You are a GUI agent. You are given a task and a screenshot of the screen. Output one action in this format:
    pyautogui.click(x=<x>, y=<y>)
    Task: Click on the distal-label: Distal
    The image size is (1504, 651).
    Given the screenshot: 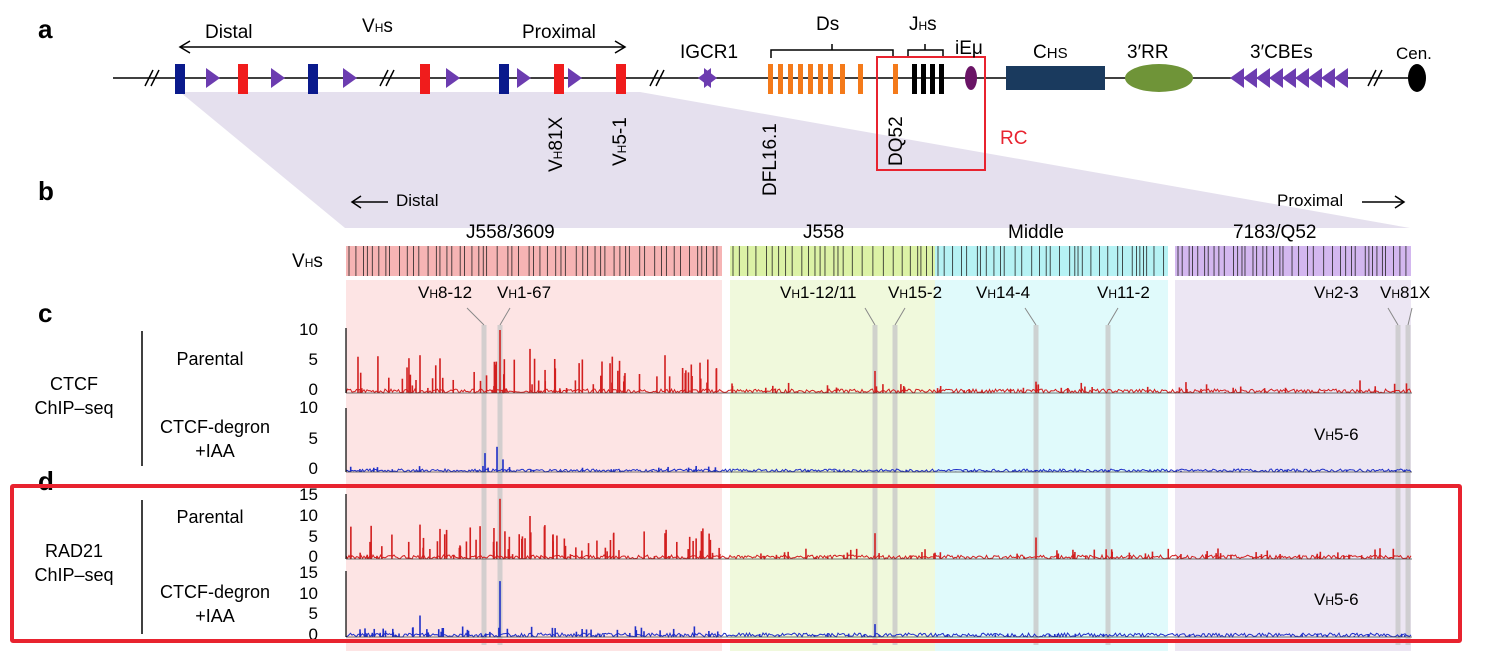 What is the action you would take?
    pyautogui.click(x=229, y=32)
    